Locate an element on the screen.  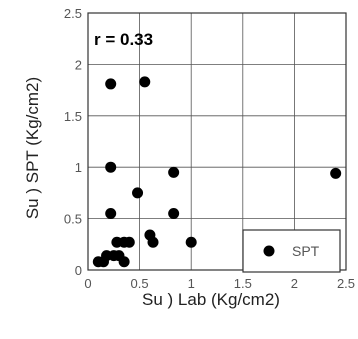
y-tick-label-2: 1 is located at coordinates (78, 167).